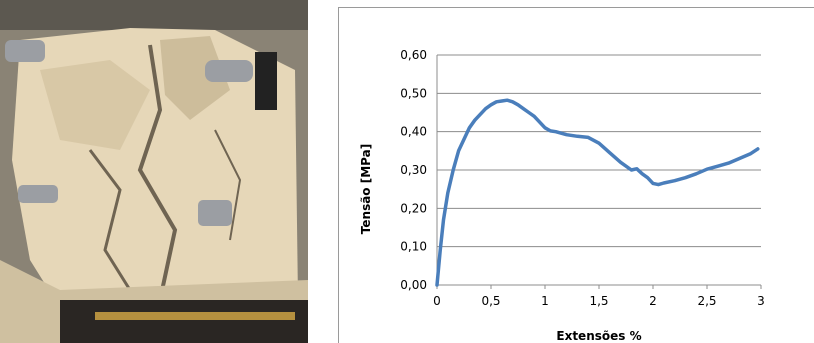 The height and width of the screenshot is (343, 814). What do you see at coordinates (413, 208) in the screenshot?
I see `y-tick-label: 0,20` at bounding box center [413, 208].